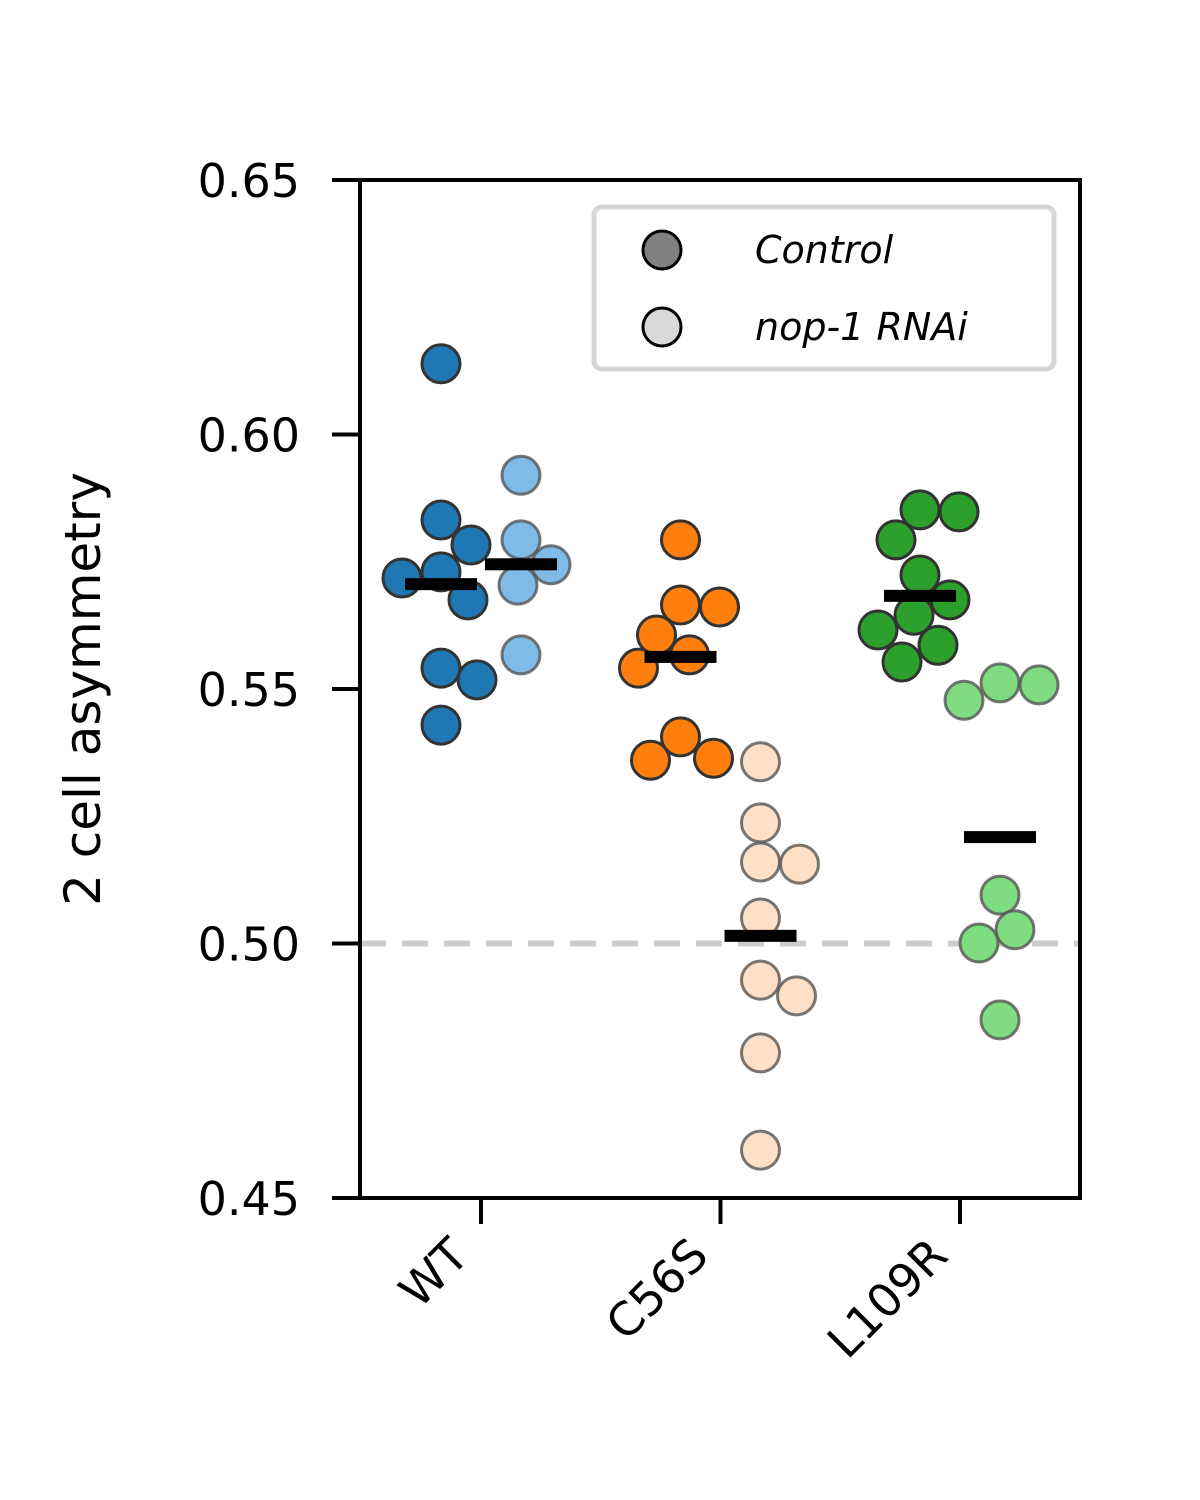 This screenshot has width=1200, height=1500. Describe the element at coordinates (434, 1272) in the screenshot. I see `x-tick-label: WT` at that location.